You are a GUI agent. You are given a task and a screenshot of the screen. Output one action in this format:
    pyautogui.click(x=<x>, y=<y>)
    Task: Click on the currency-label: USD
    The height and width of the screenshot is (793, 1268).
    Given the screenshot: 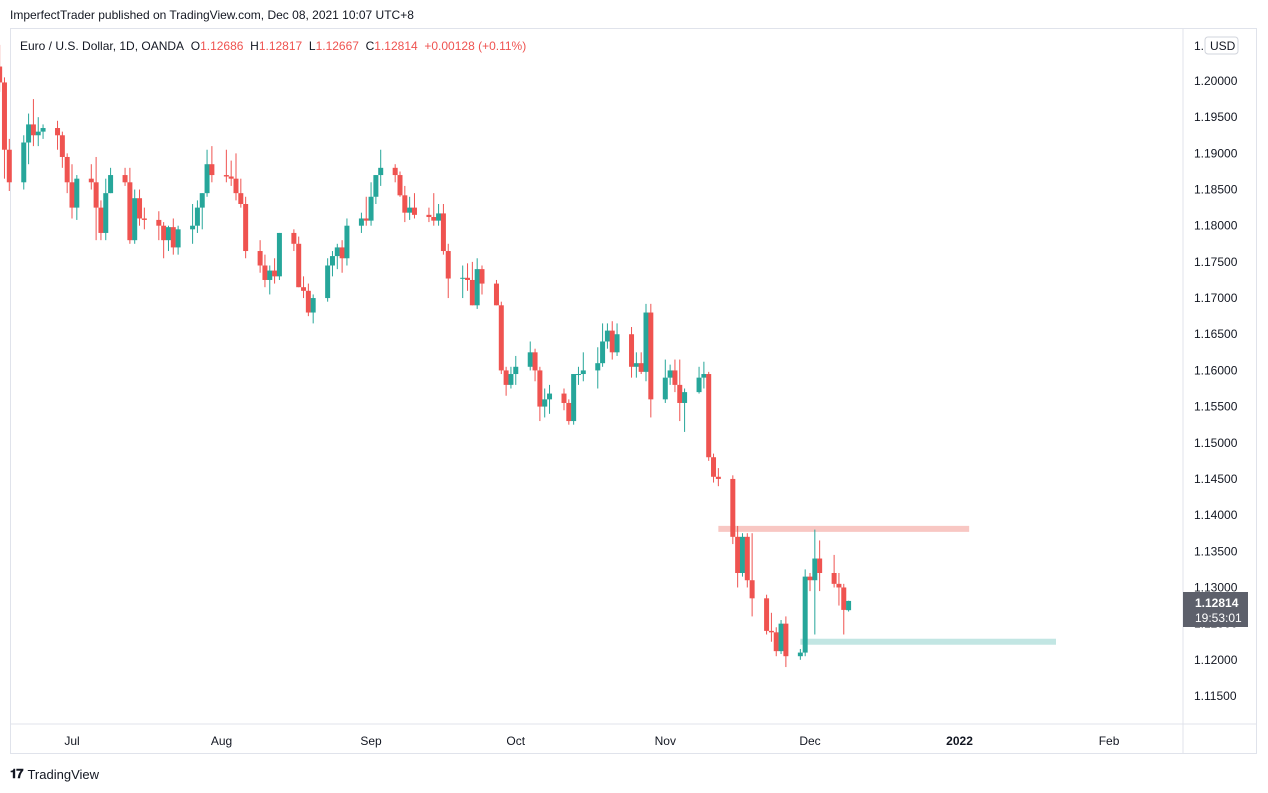 What is the action you would take?
    pyautogui.click(x=1223, y=46)
    